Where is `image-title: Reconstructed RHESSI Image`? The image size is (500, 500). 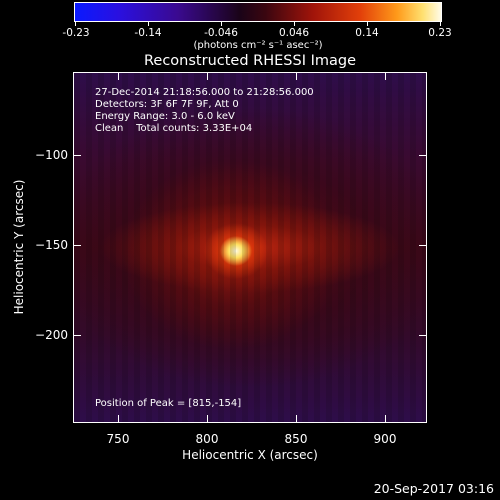
image-title: Reconstructed RHESSI Image is located at coordinates (250, 61).